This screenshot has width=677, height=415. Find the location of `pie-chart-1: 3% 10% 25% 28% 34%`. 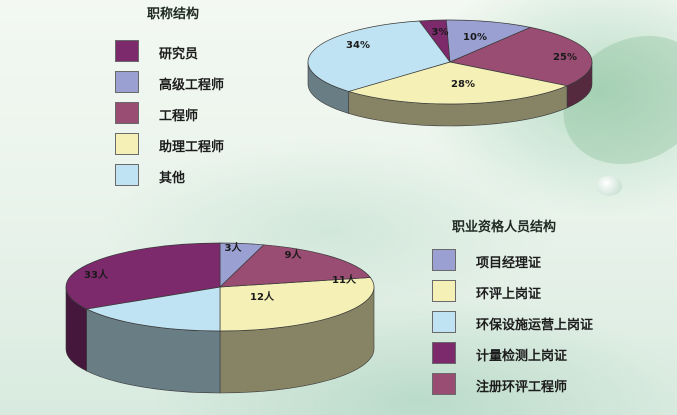

pie-chart-1: 3% 10% 25% 28% 34% is located at coordinates (450, 73).